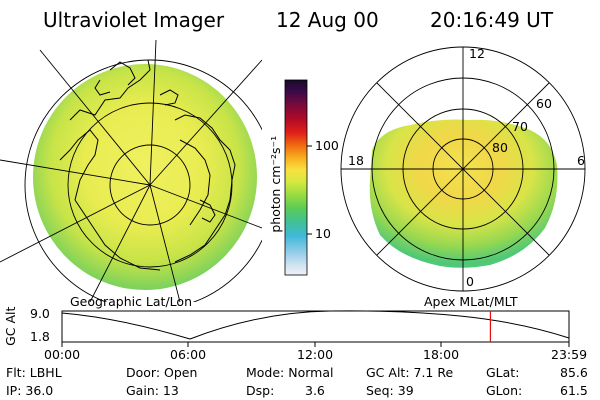 This screenshot has width=600, height=400. I want to click on mlt-label-0: 0, so click(470, 281).